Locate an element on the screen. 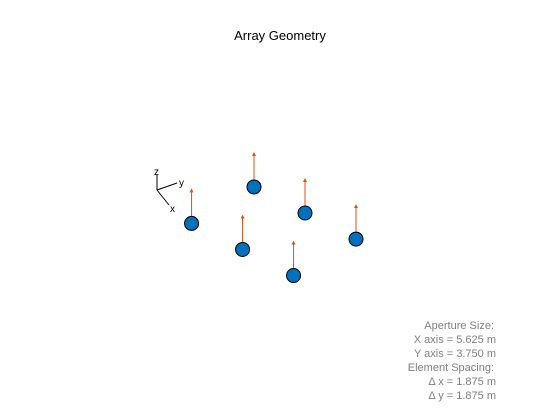 The image size is (560, 420). triad-y-axis is located at coordinates (167, 186).